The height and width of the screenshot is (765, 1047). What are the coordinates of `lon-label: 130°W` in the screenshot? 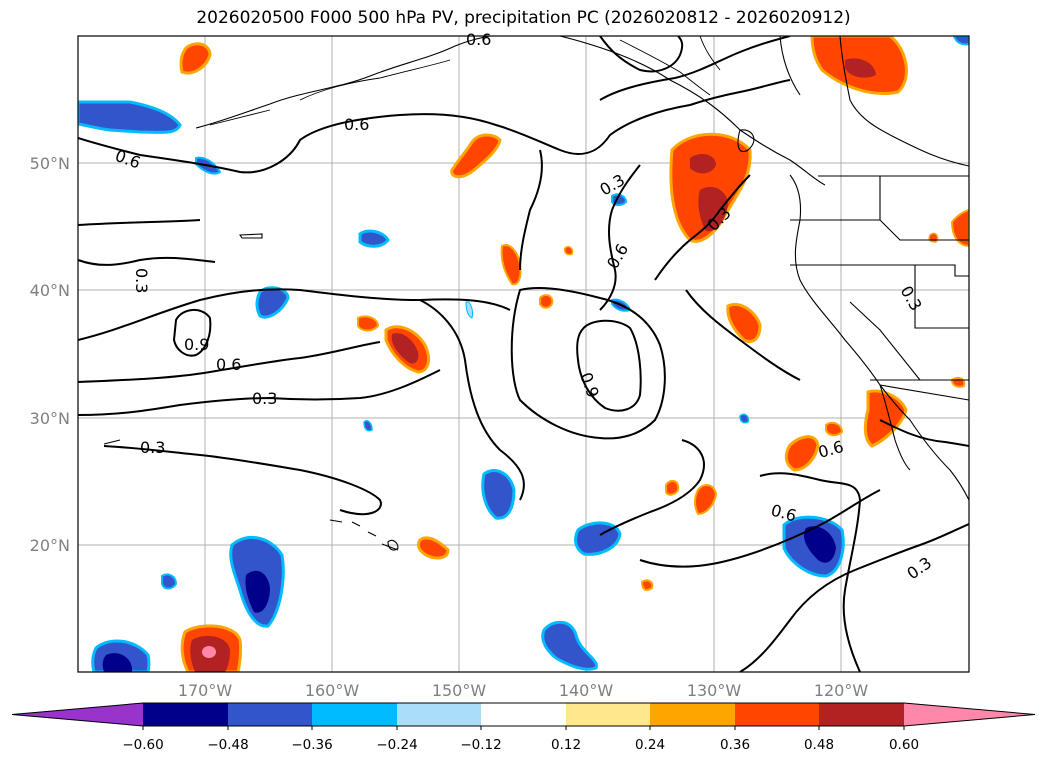 It's located at (714, 690).